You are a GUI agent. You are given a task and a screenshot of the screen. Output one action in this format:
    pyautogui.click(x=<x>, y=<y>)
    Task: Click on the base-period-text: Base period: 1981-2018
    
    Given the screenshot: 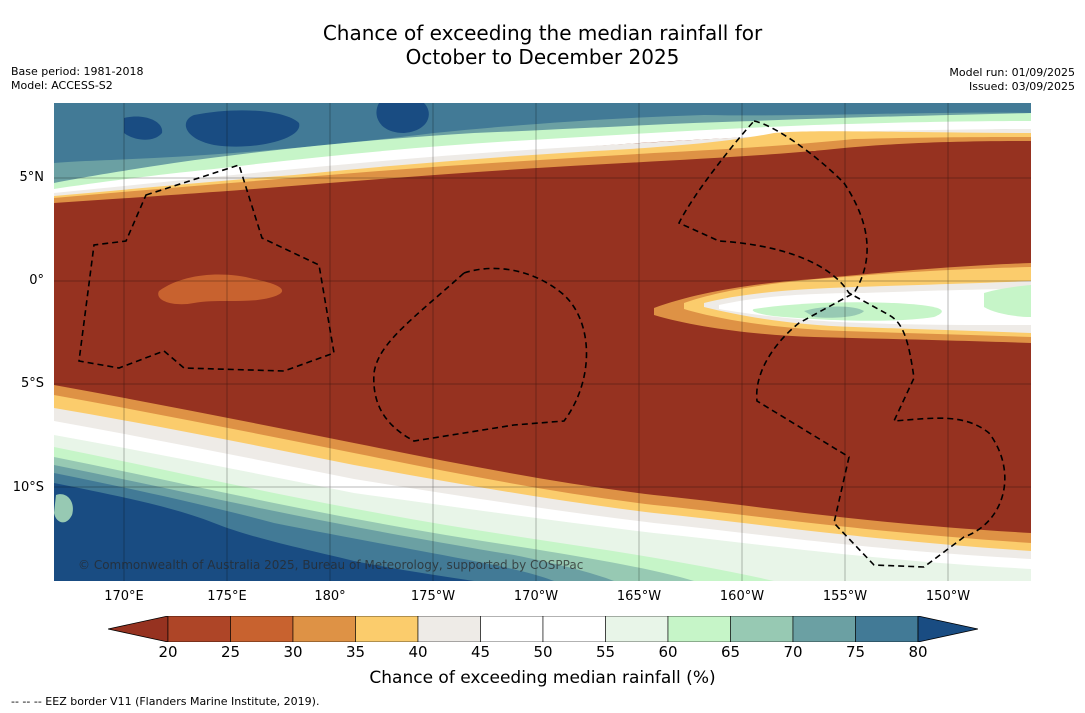 What is the action you would take?
    pyautogui.click(x=77, y=71)
    